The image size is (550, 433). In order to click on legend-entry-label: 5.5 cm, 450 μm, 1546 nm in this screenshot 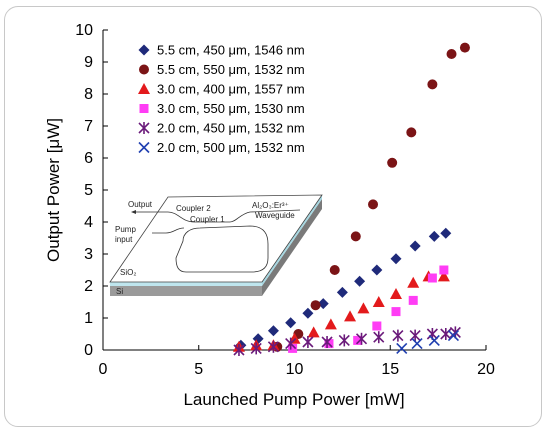, I will do `click(231, 50)`.